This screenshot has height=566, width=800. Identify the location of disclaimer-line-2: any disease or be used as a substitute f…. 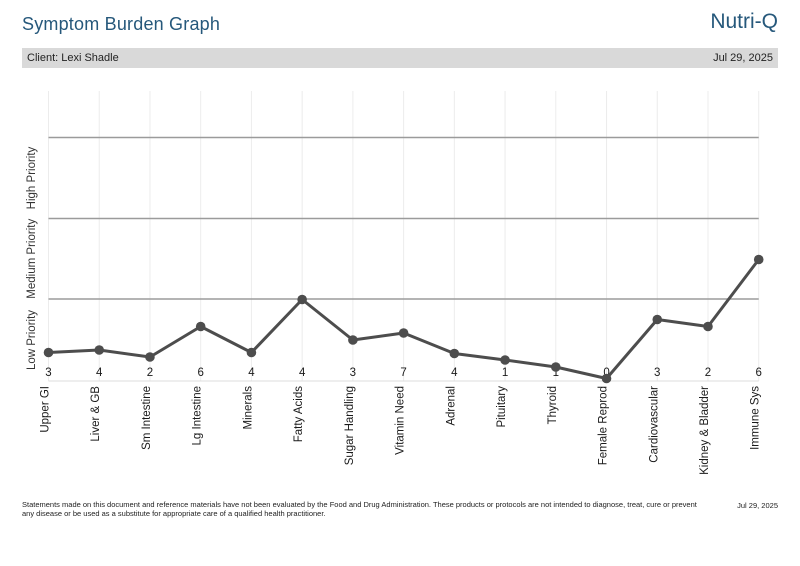
(174, 514).